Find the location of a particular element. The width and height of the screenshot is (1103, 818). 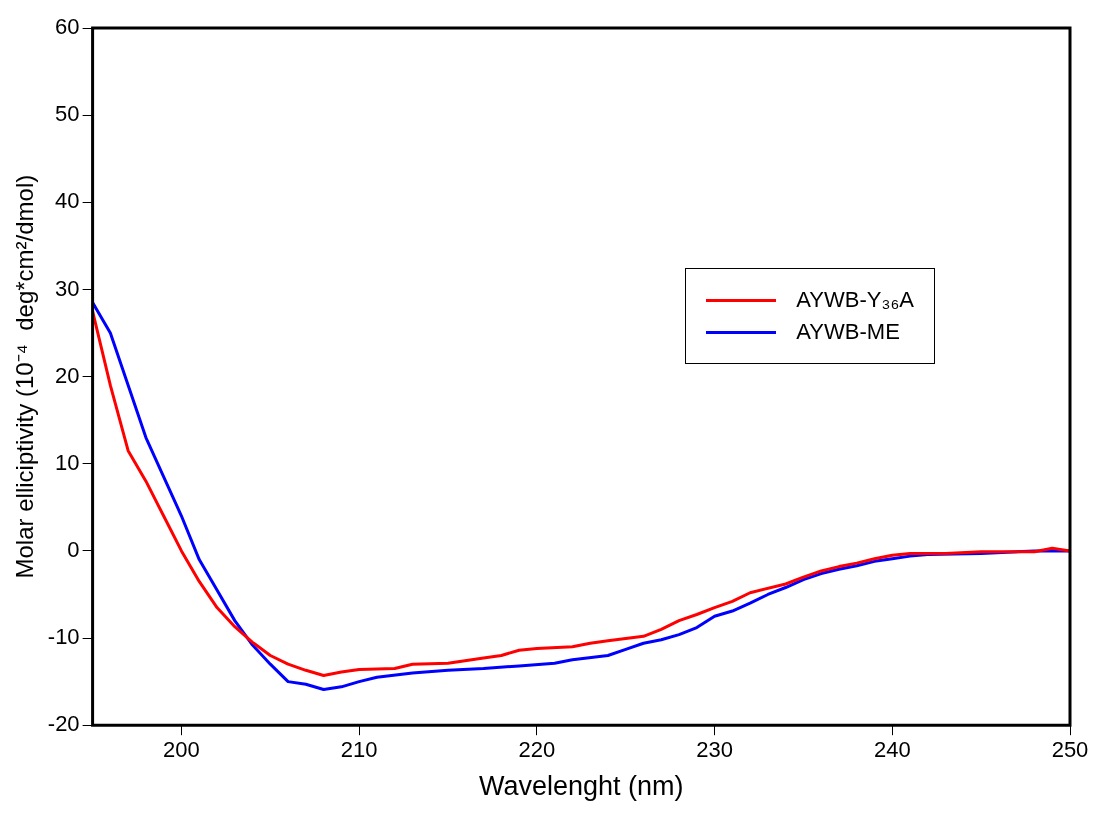

y-tick-label: 50 is located at coordinates (67, 114).